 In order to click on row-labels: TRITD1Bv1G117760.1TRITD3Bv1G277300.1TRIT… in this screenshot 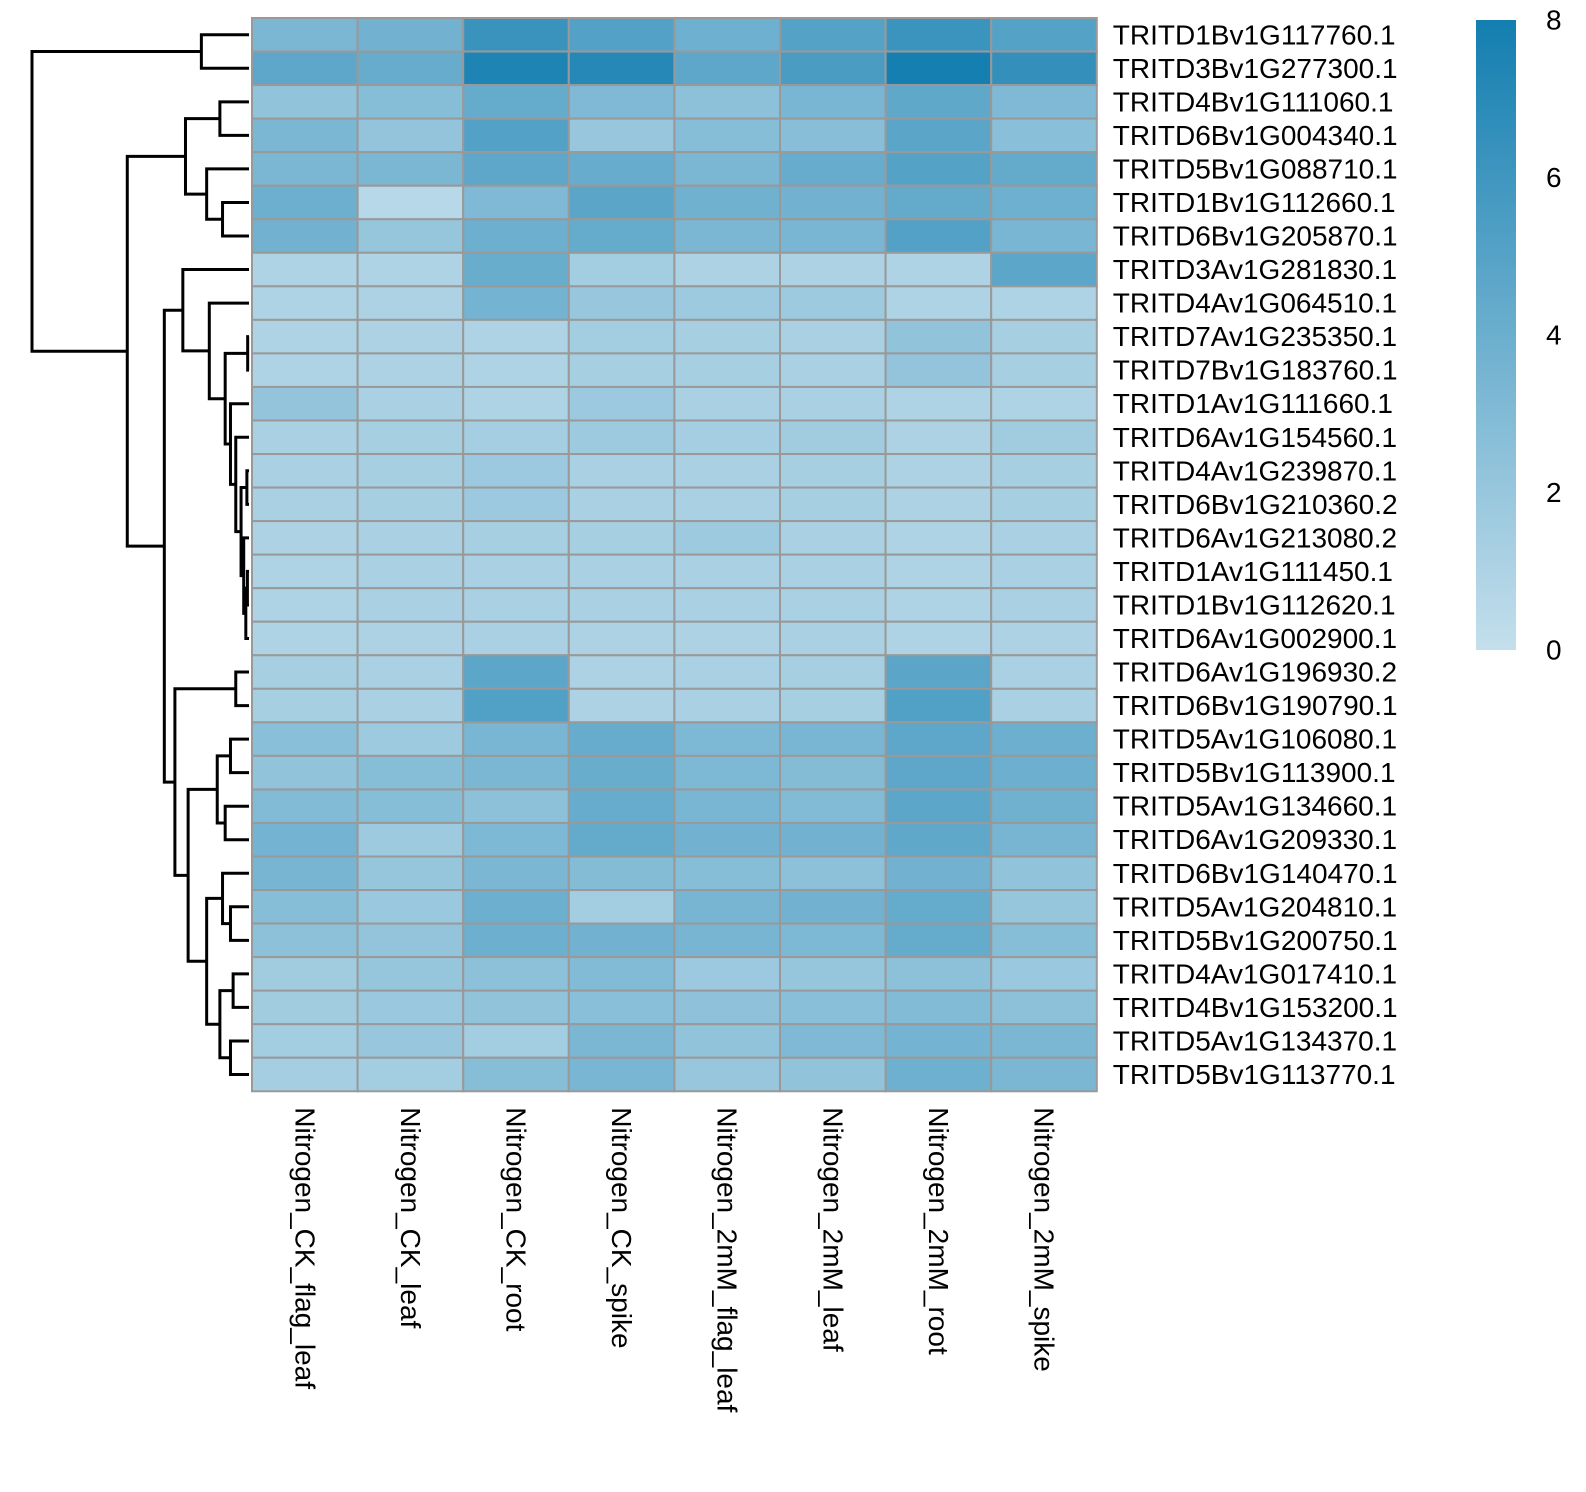, I will do `click(1255, 554)`.